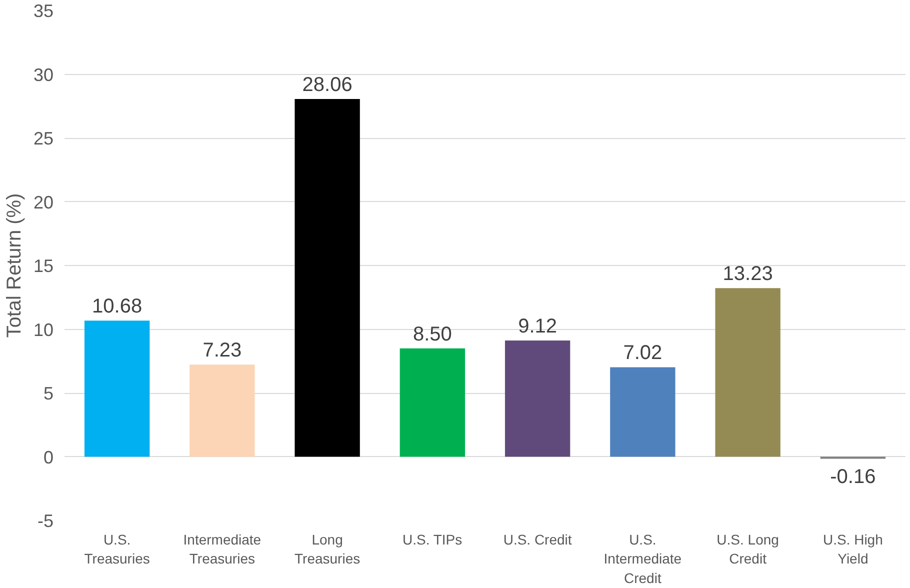 The image size is (910, 588). I want to click on x-tick-label: Long Treasuries, so click(327, 549).